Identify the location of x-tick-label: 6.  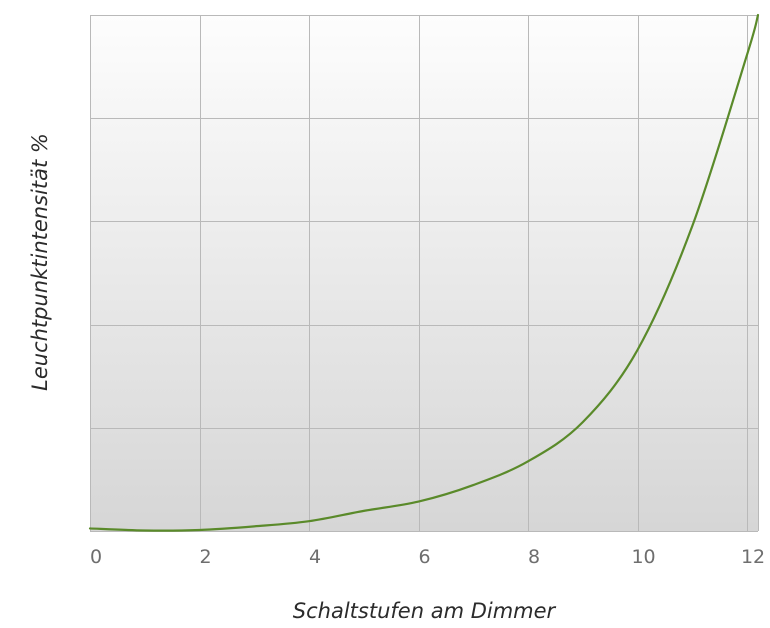
(424, 557).